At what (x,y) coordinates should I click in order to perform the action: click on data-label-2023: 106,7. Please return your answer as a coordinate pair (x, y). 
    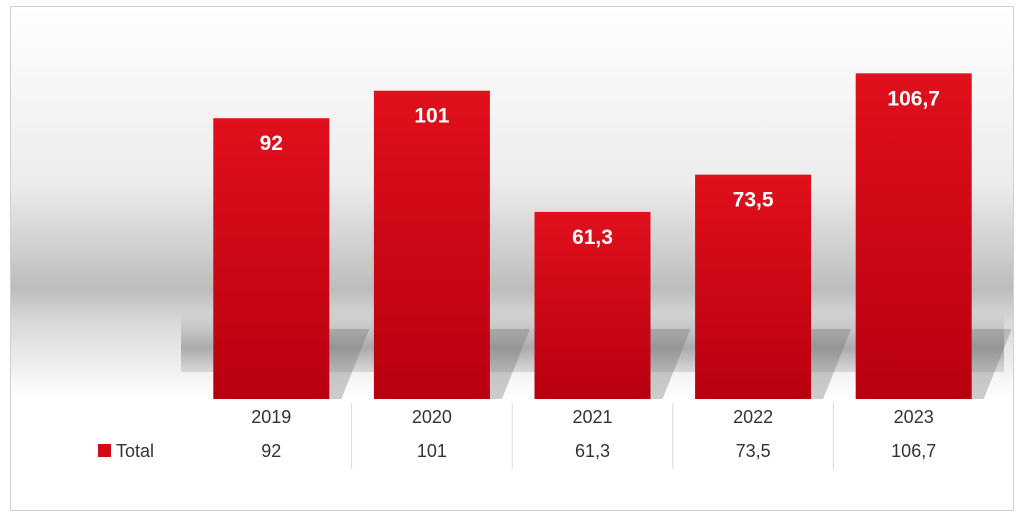
    Looking at the image, I should click on (913, 98).